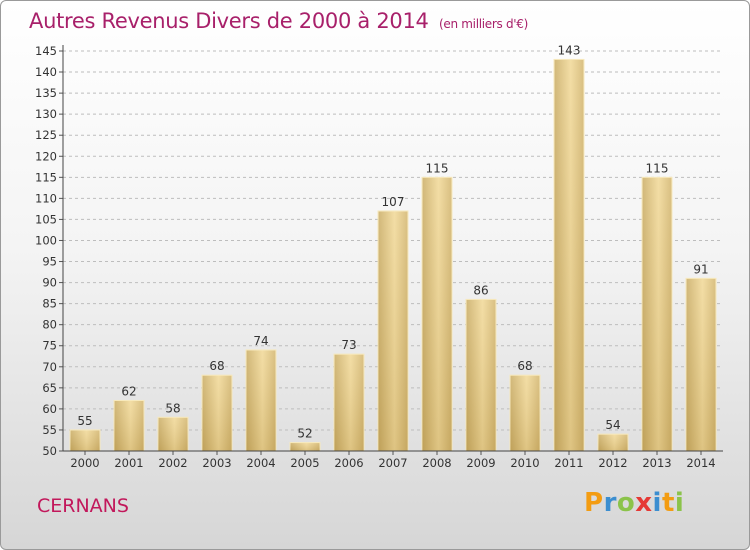 The image size is (750, 550). What do you see at coordinates (568, 463) in the screenshot?
I see `x-tick-label: 2011` at bounding box center [568, 463].